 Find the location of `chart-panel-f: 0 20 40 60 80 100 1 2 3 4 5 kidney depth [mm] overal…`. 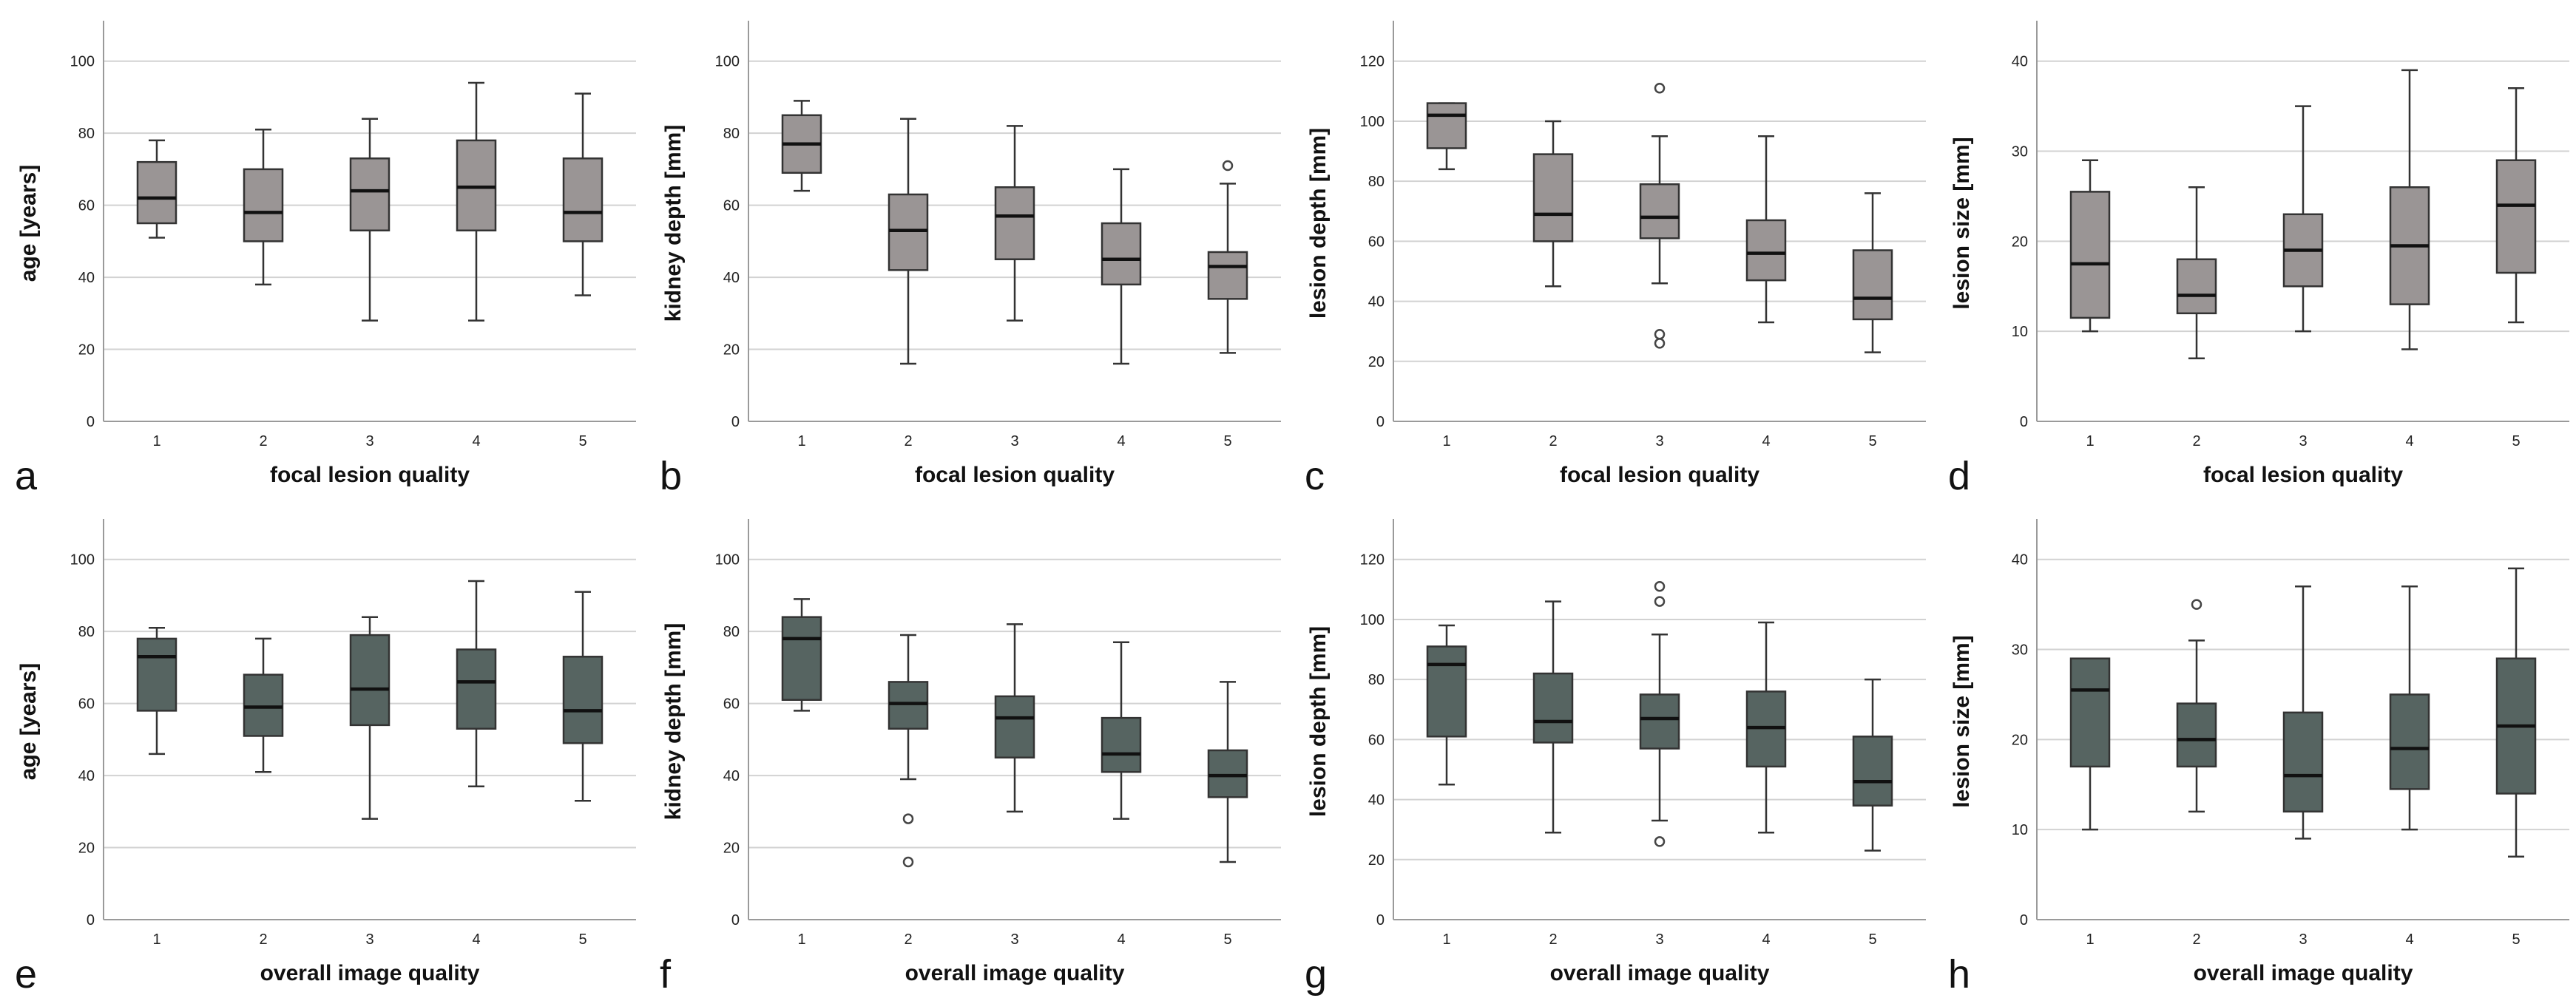

chart-panel-f: 0 20 40 60 80 100 1 2 3 4 5 kidney depth [mm] overal… is located at coordinates (970, 758).